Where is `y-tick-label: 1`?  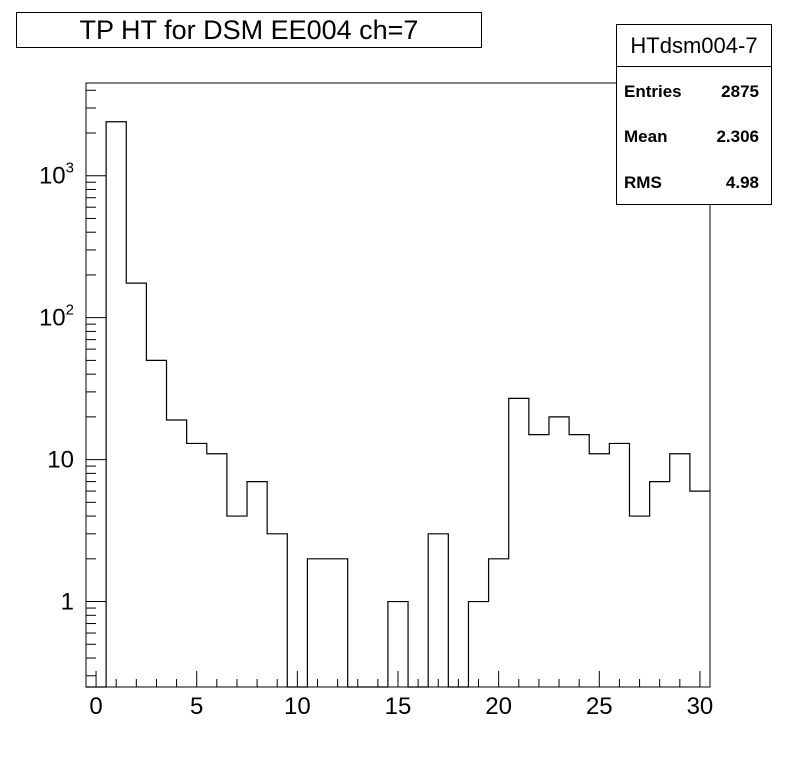 y-tick-label: 1 is located at coordinates (67, 602).